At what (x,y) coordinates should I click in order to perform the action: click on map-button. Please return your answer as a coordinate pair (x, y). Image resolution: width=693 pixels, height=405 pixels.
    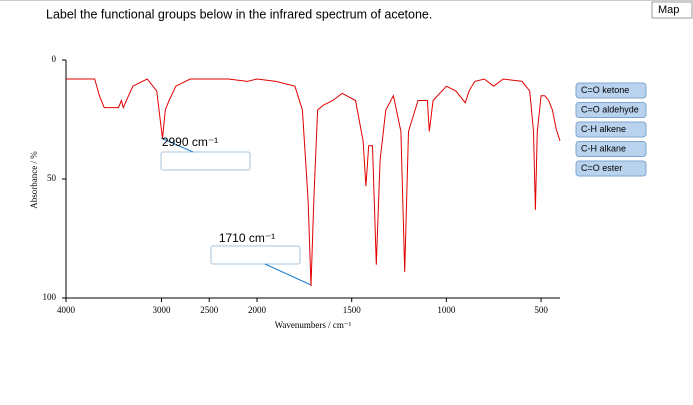
    Looking at the image, I should click on (672, 10).